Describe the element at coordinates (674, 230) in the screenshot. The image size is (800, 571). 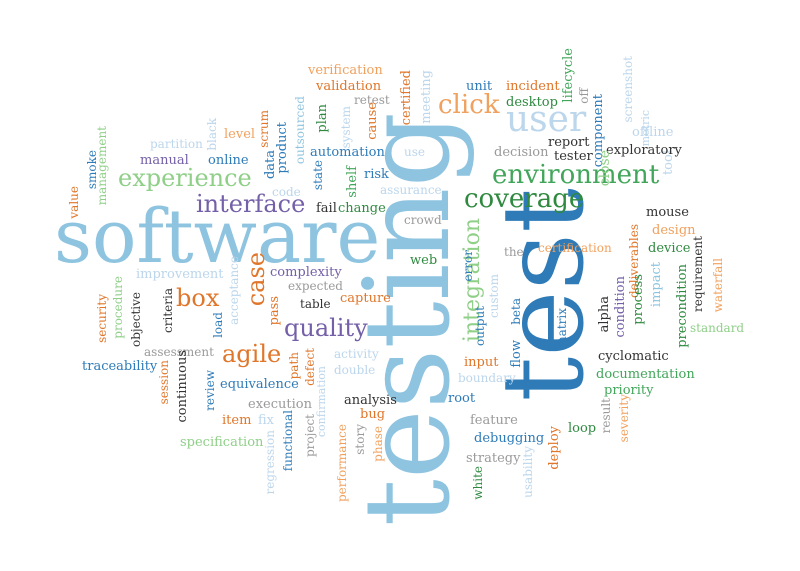
I see `word: design` at that location.